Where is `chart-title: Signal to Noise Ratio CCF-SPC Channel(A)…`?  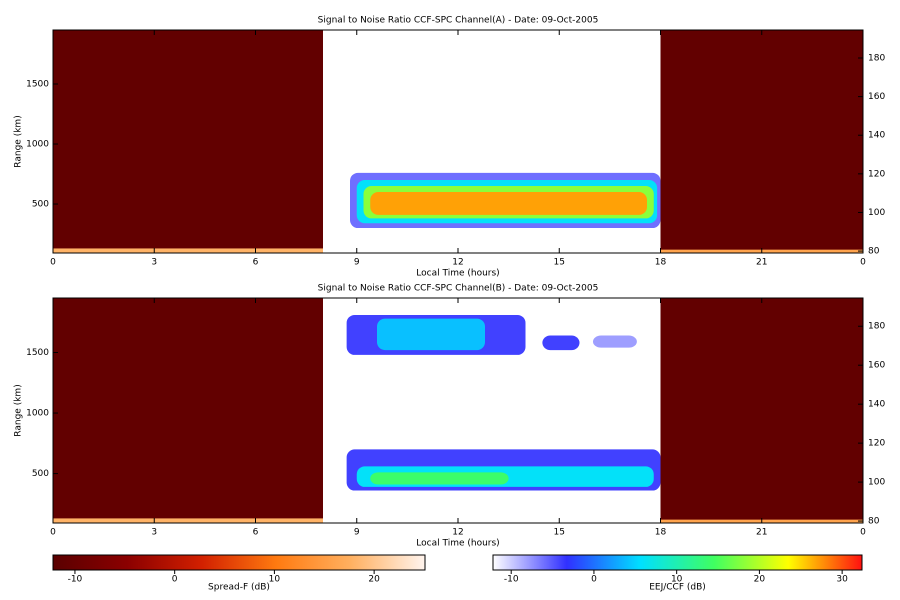 chart-title: Signal to Noise Ratio CCF-SPC Channel(A)… is located at coordinates (458, 21).